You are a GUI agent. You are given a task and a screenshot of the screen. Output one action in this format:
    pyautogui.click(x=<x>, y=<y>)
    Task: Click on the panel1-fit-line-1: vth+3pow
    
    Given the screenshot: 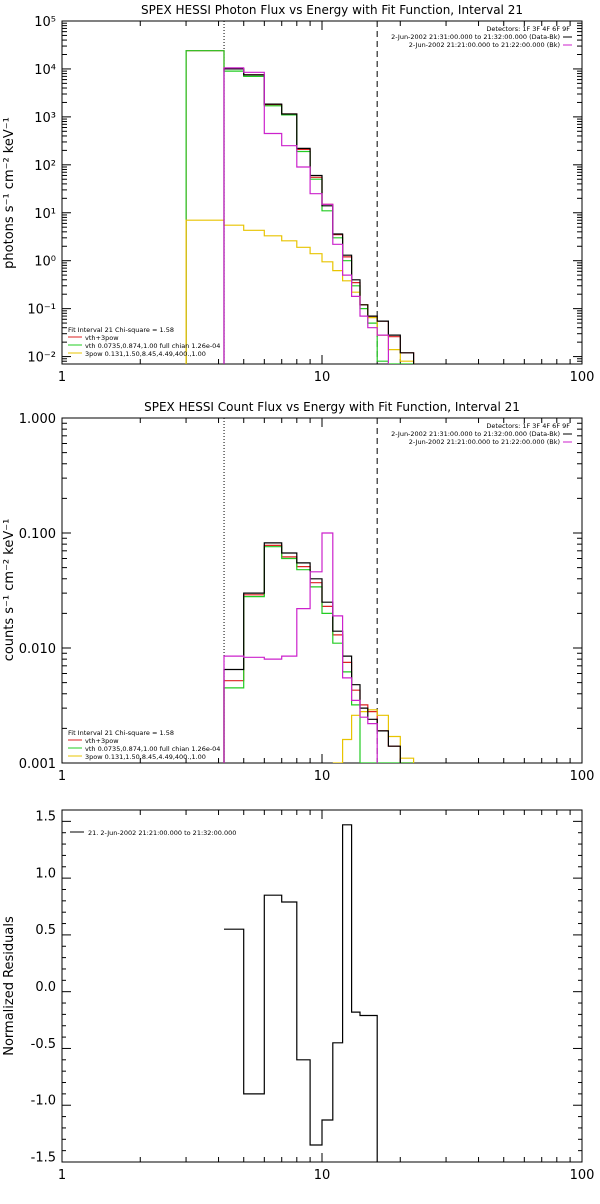 What is the action you would take?
    pyautogui.click(x=102, y=338)
    